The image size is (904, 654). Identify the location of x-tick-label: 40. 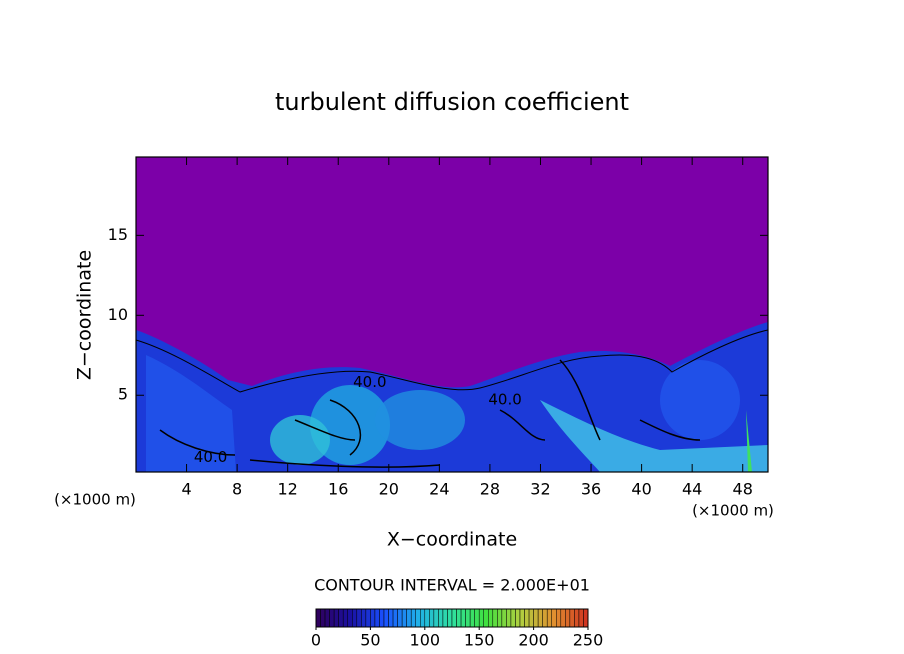
(641, 489).